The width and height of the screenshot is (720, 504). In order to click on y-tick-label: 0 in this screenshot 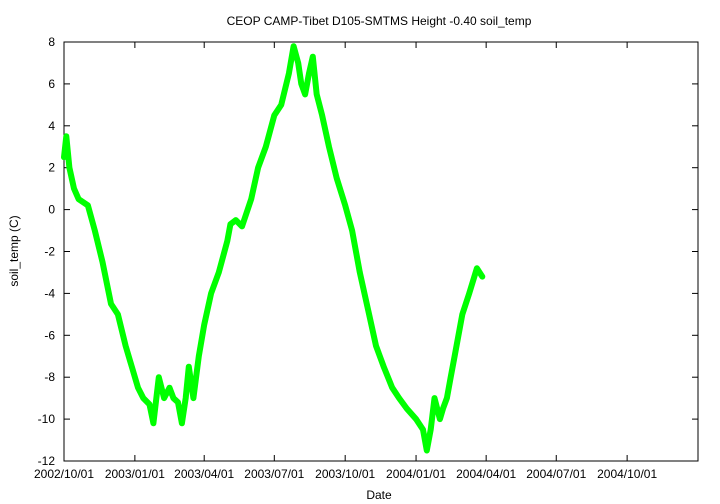, I will do `click(51, 210)`.